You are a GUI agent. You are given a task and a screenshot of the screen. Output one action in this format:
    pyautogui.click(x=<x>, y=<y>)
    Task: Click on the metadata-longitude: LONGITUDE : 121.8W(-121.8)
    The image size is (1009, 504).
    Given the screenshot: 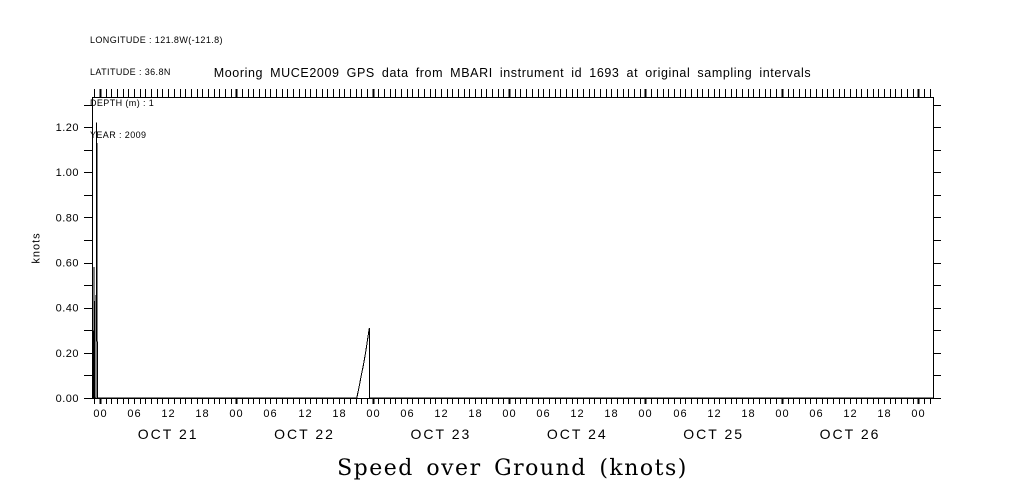 What is the action you would take?
    pyautogui.click(x=156, y=40)
    